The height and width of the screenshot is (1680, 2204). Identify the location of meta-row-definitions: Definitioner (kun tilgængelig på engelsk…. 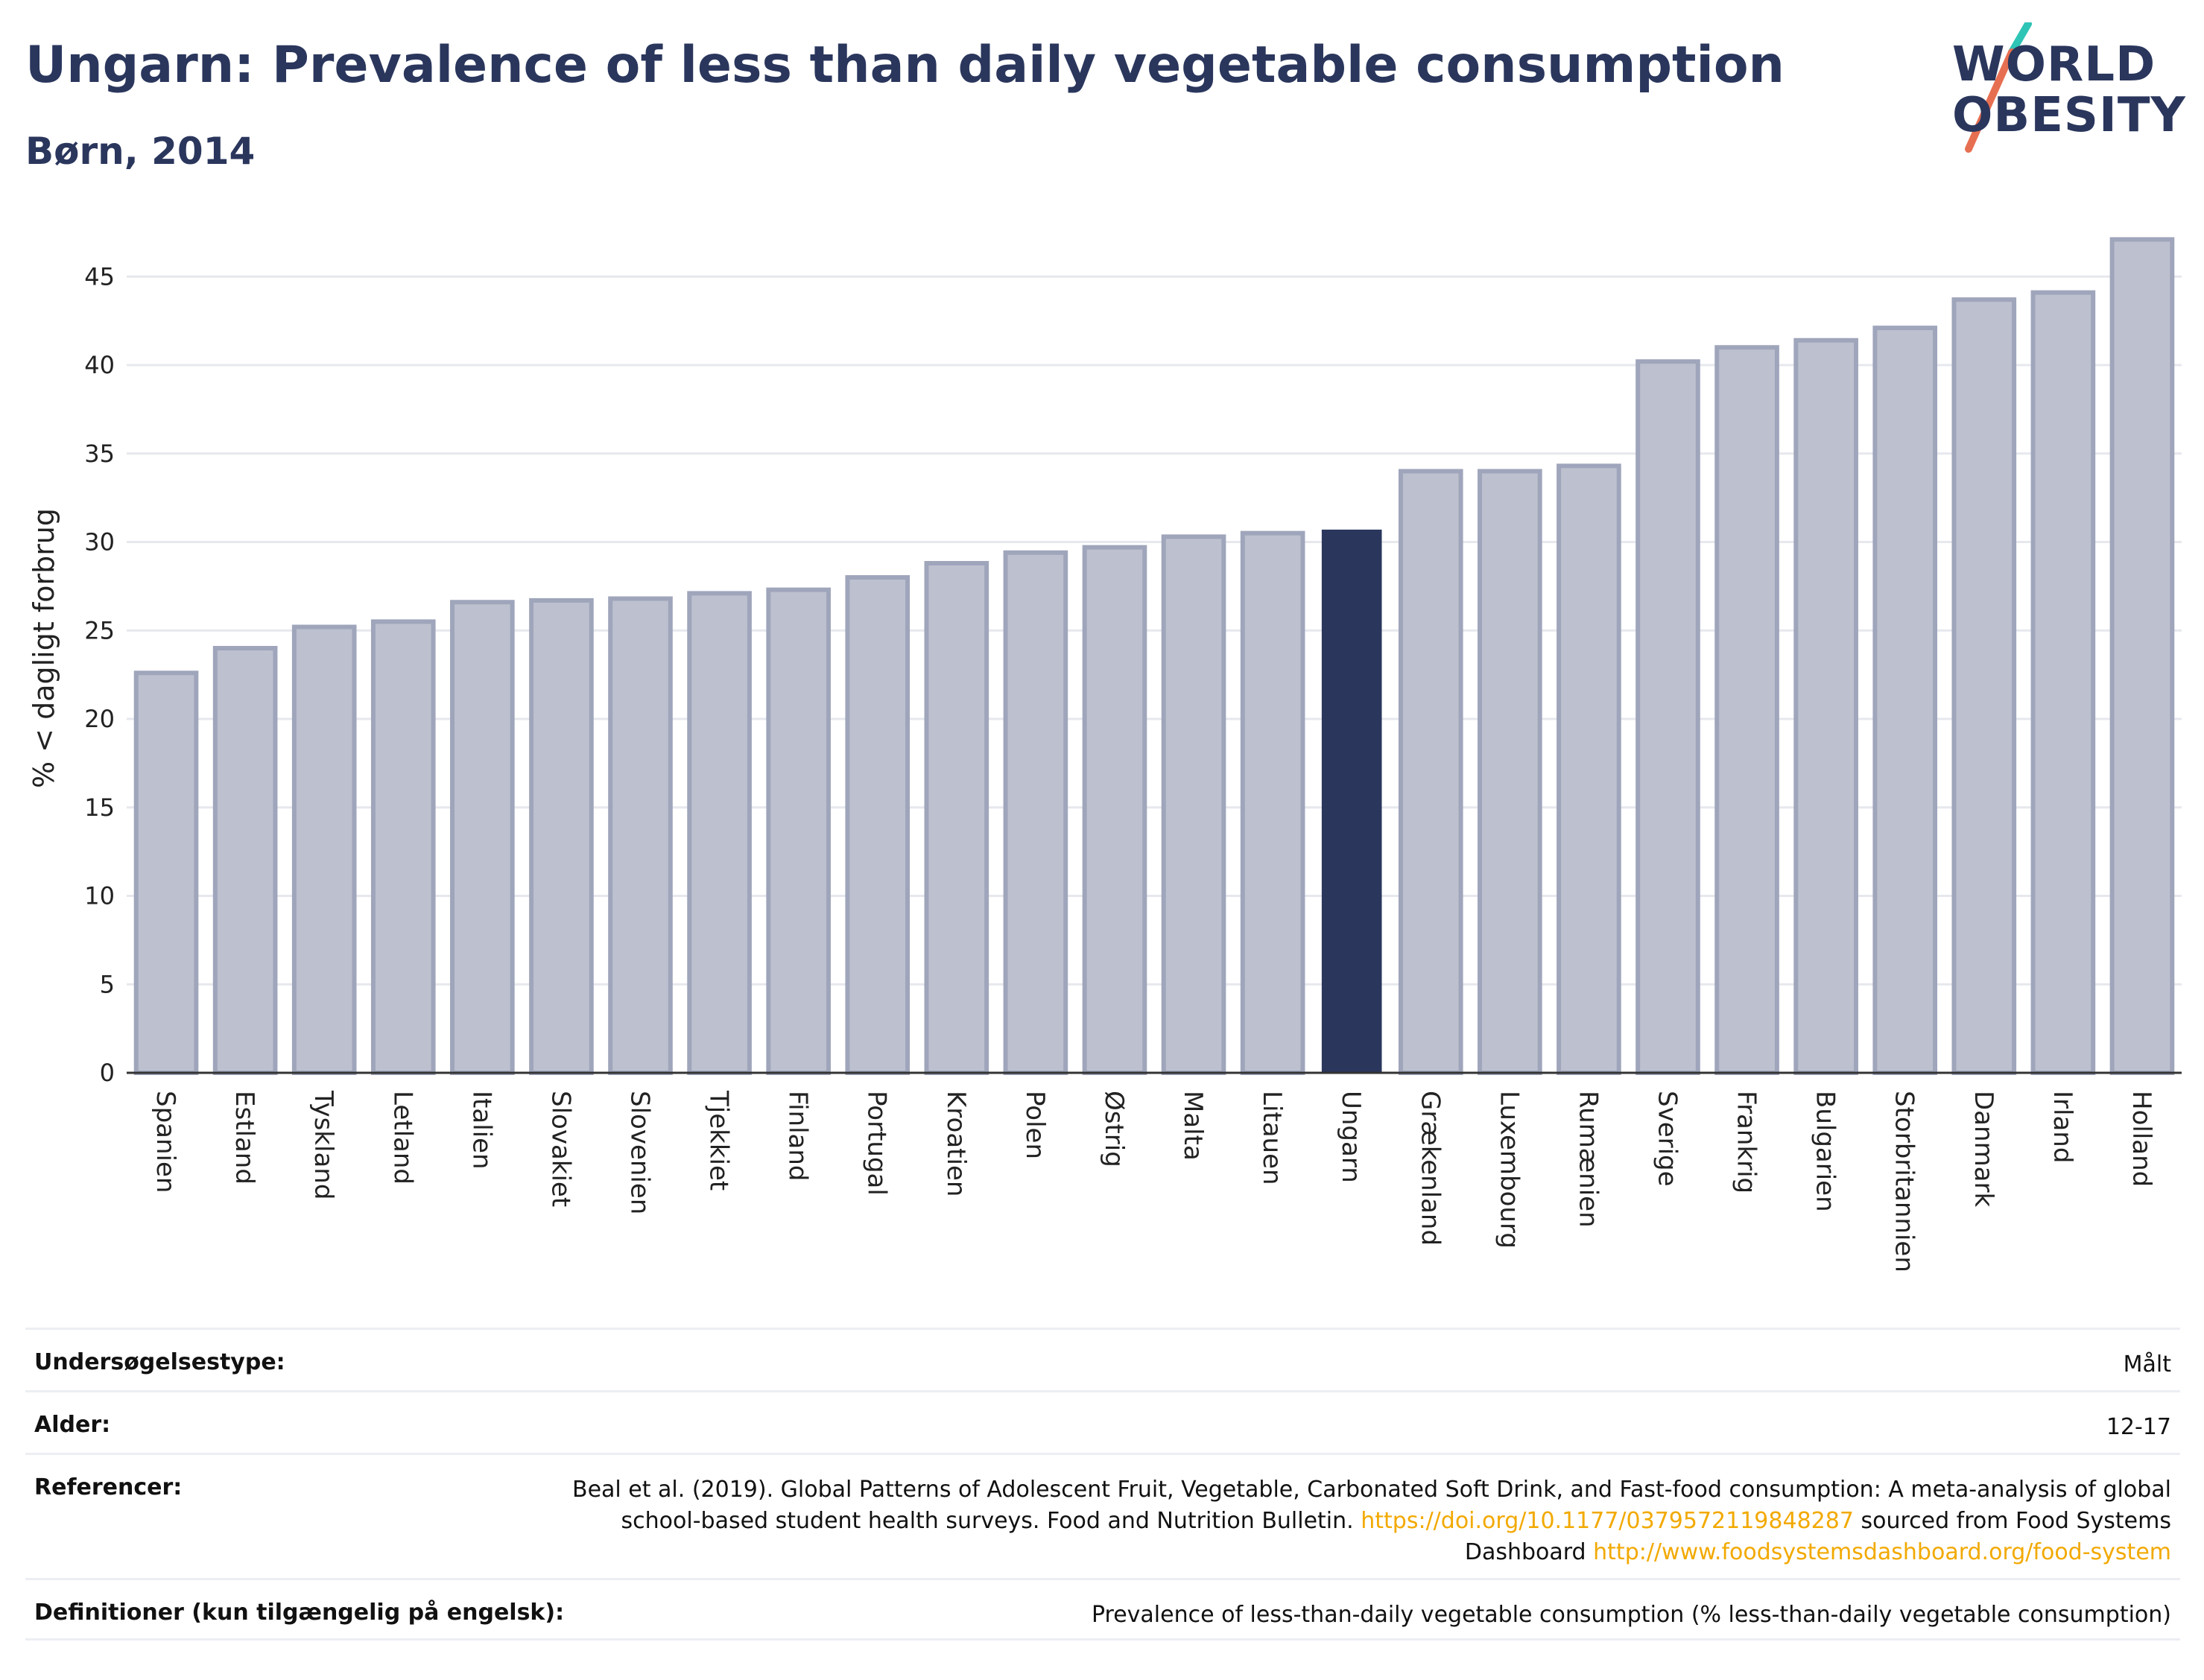
(1102, 1609).